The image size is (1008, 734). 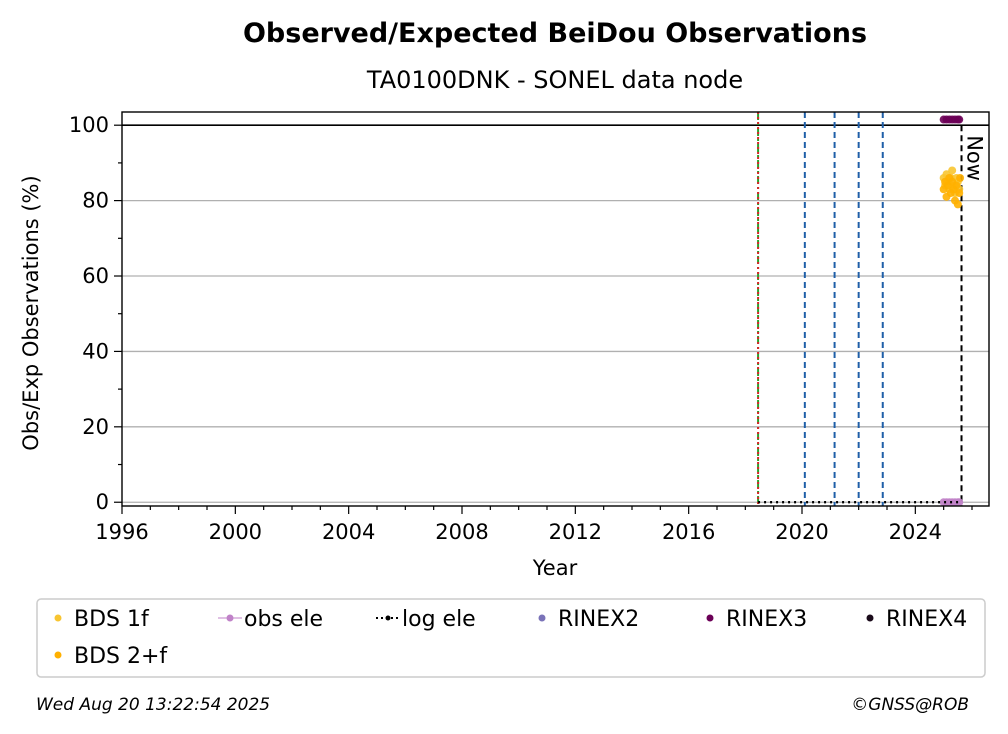 What do you see at coordinates (959, 119) in the screenshot?
I see `point-rinex3` at bounding box center [959, 119].